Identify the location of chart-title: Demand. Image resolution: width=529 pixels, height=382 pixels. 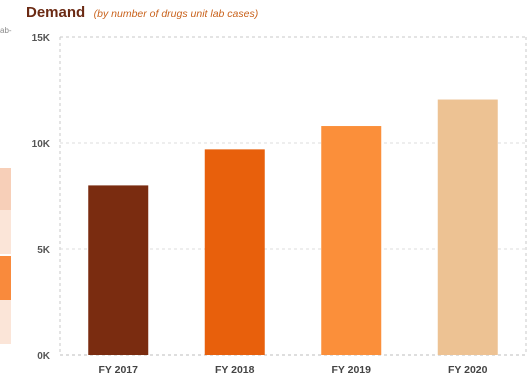
(56, 12).